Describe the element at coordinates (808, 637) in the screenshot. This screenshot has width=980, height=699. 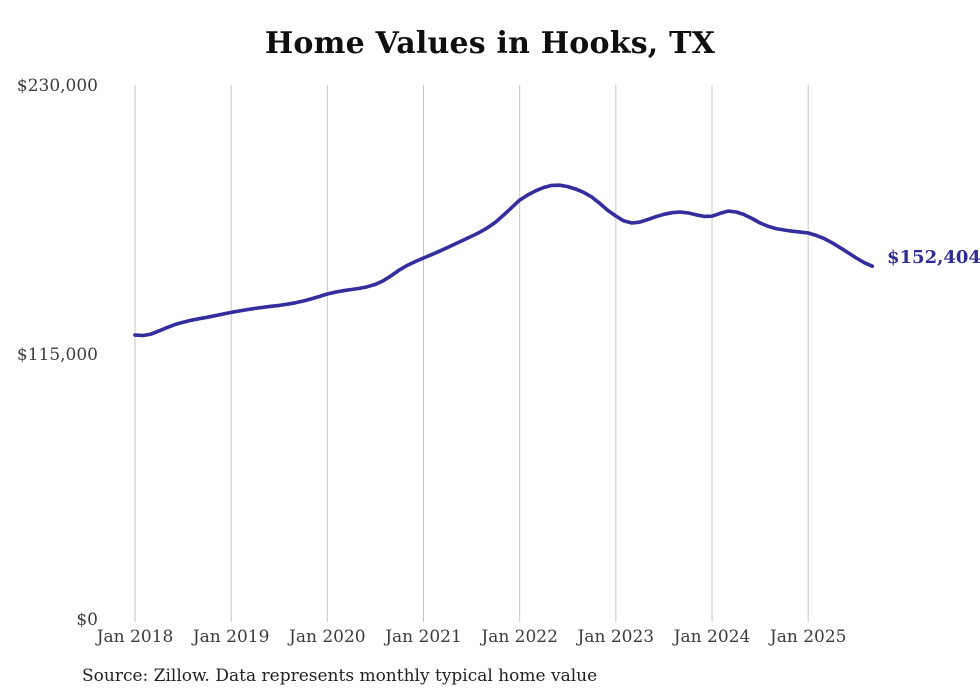
I see `x-axis-label: Jan 2025` at that location.